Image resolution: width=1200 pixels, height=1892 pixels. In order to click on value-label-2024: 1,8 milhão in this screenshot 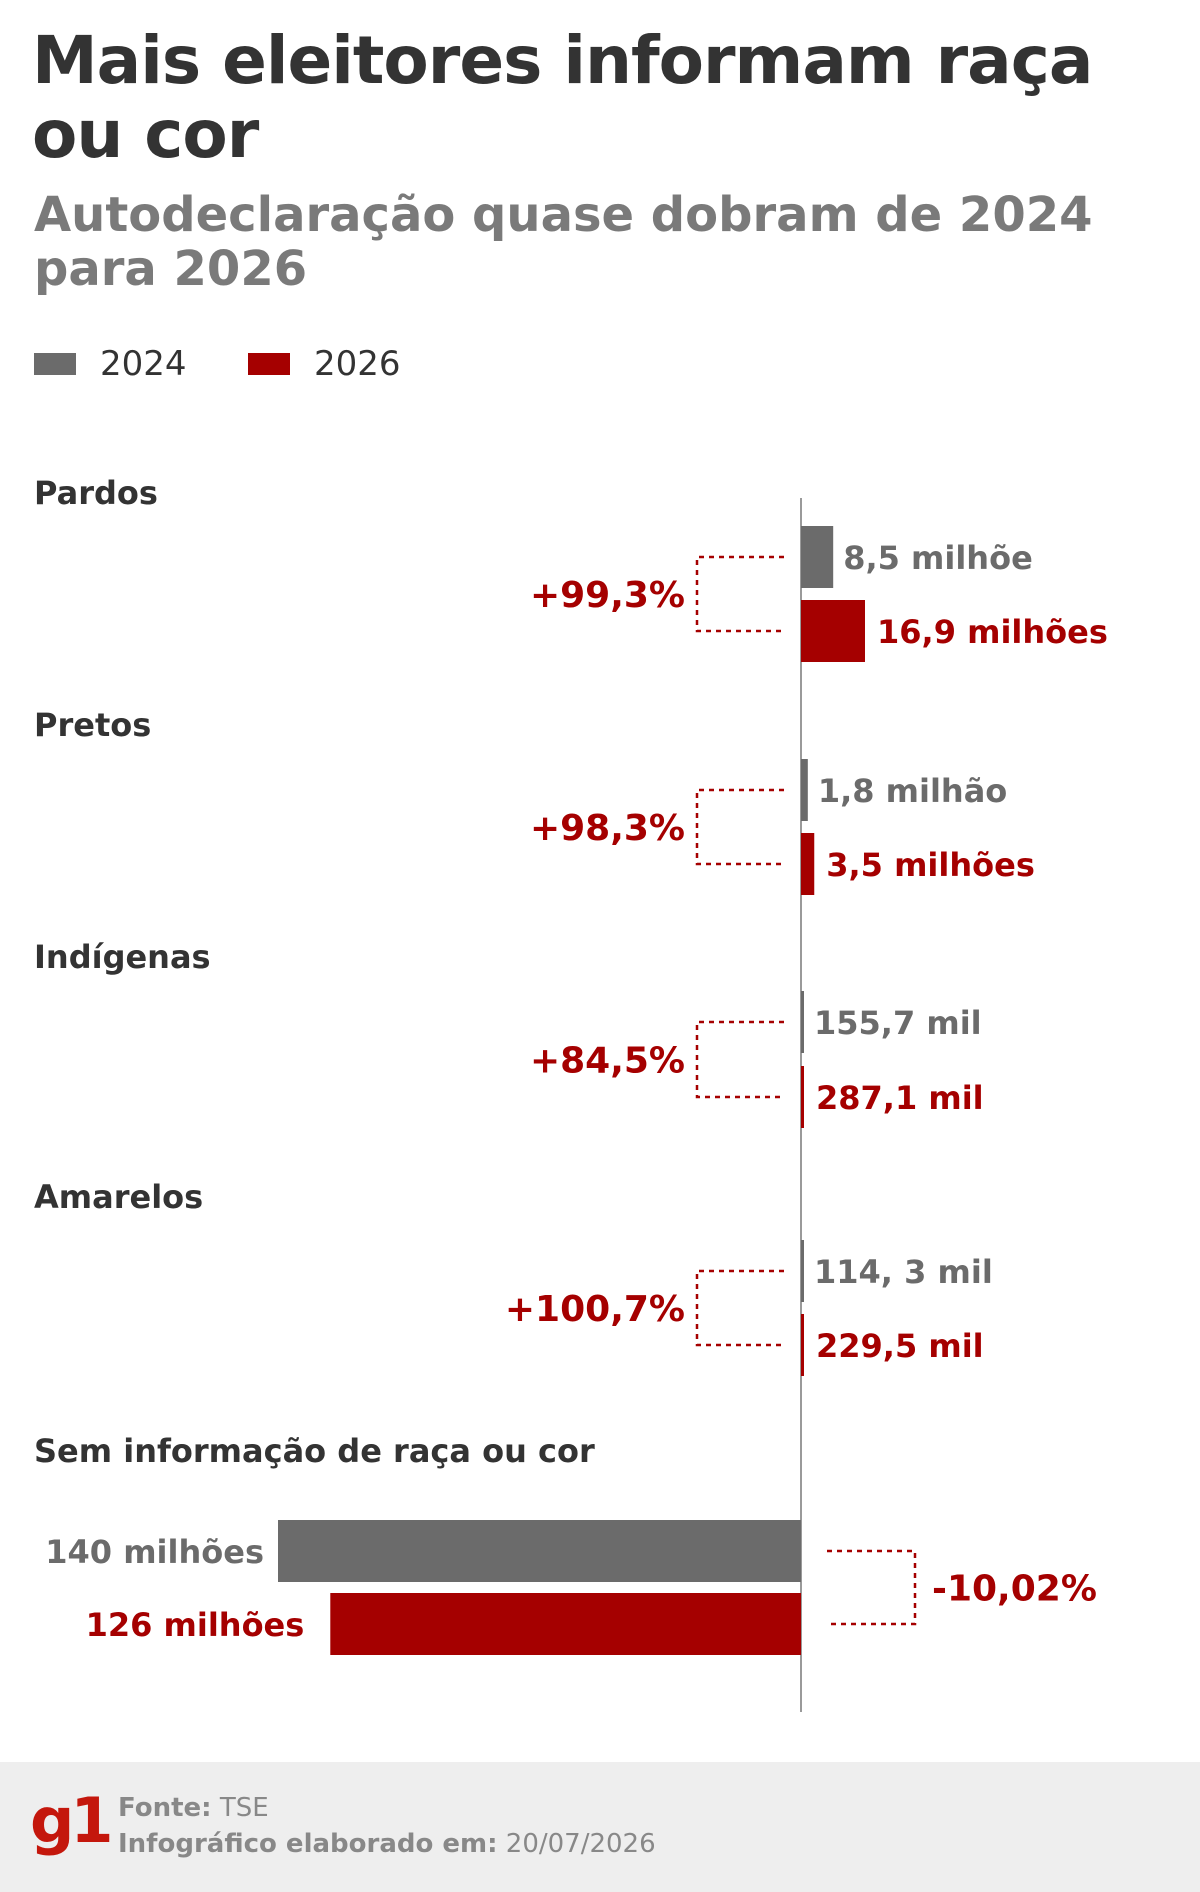, I will do `click(912, 791)`.